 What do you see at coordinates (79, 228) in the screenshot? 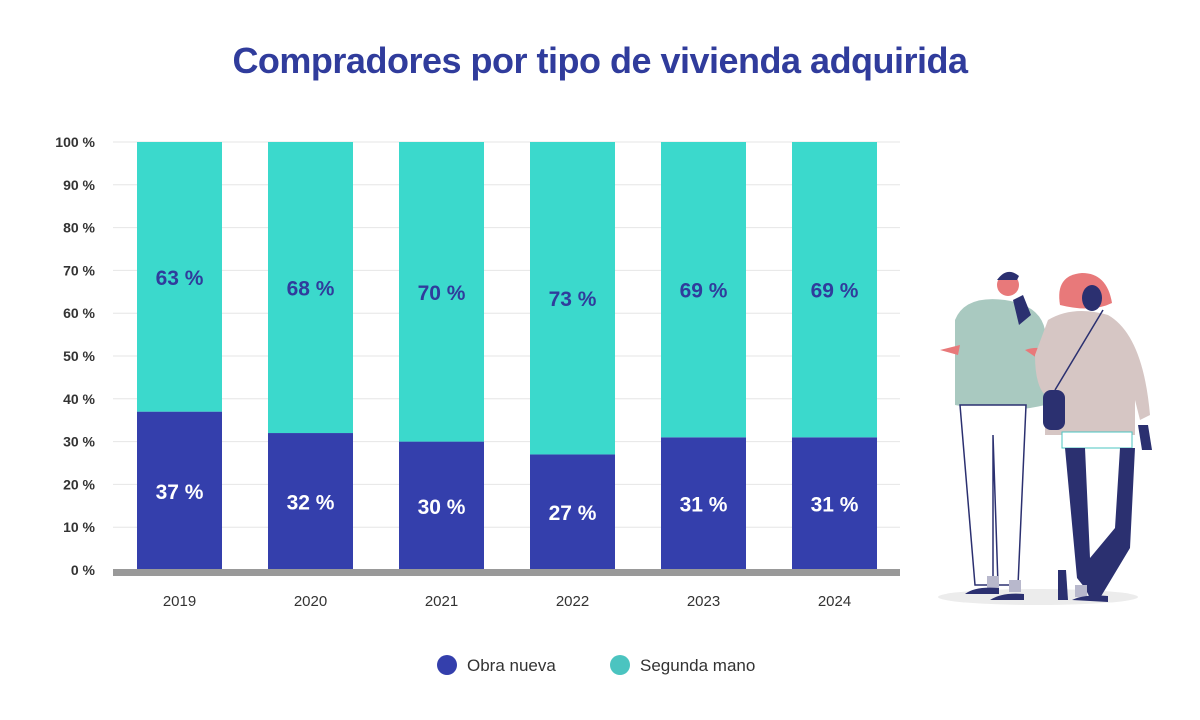
I see `y-tick-label: 80 %` at bounding box center [79, 228].